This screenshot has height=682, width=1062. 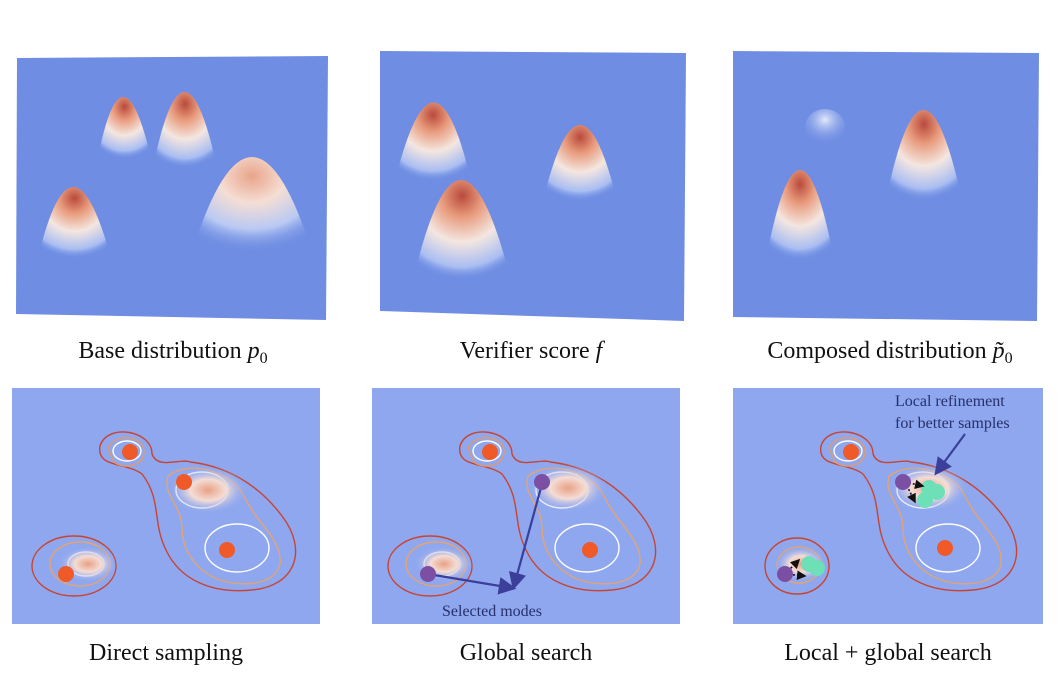 What do you see at coordinates (825, 127) in the screenshot?
I see `small-peak` at bounding box center [825, 127].